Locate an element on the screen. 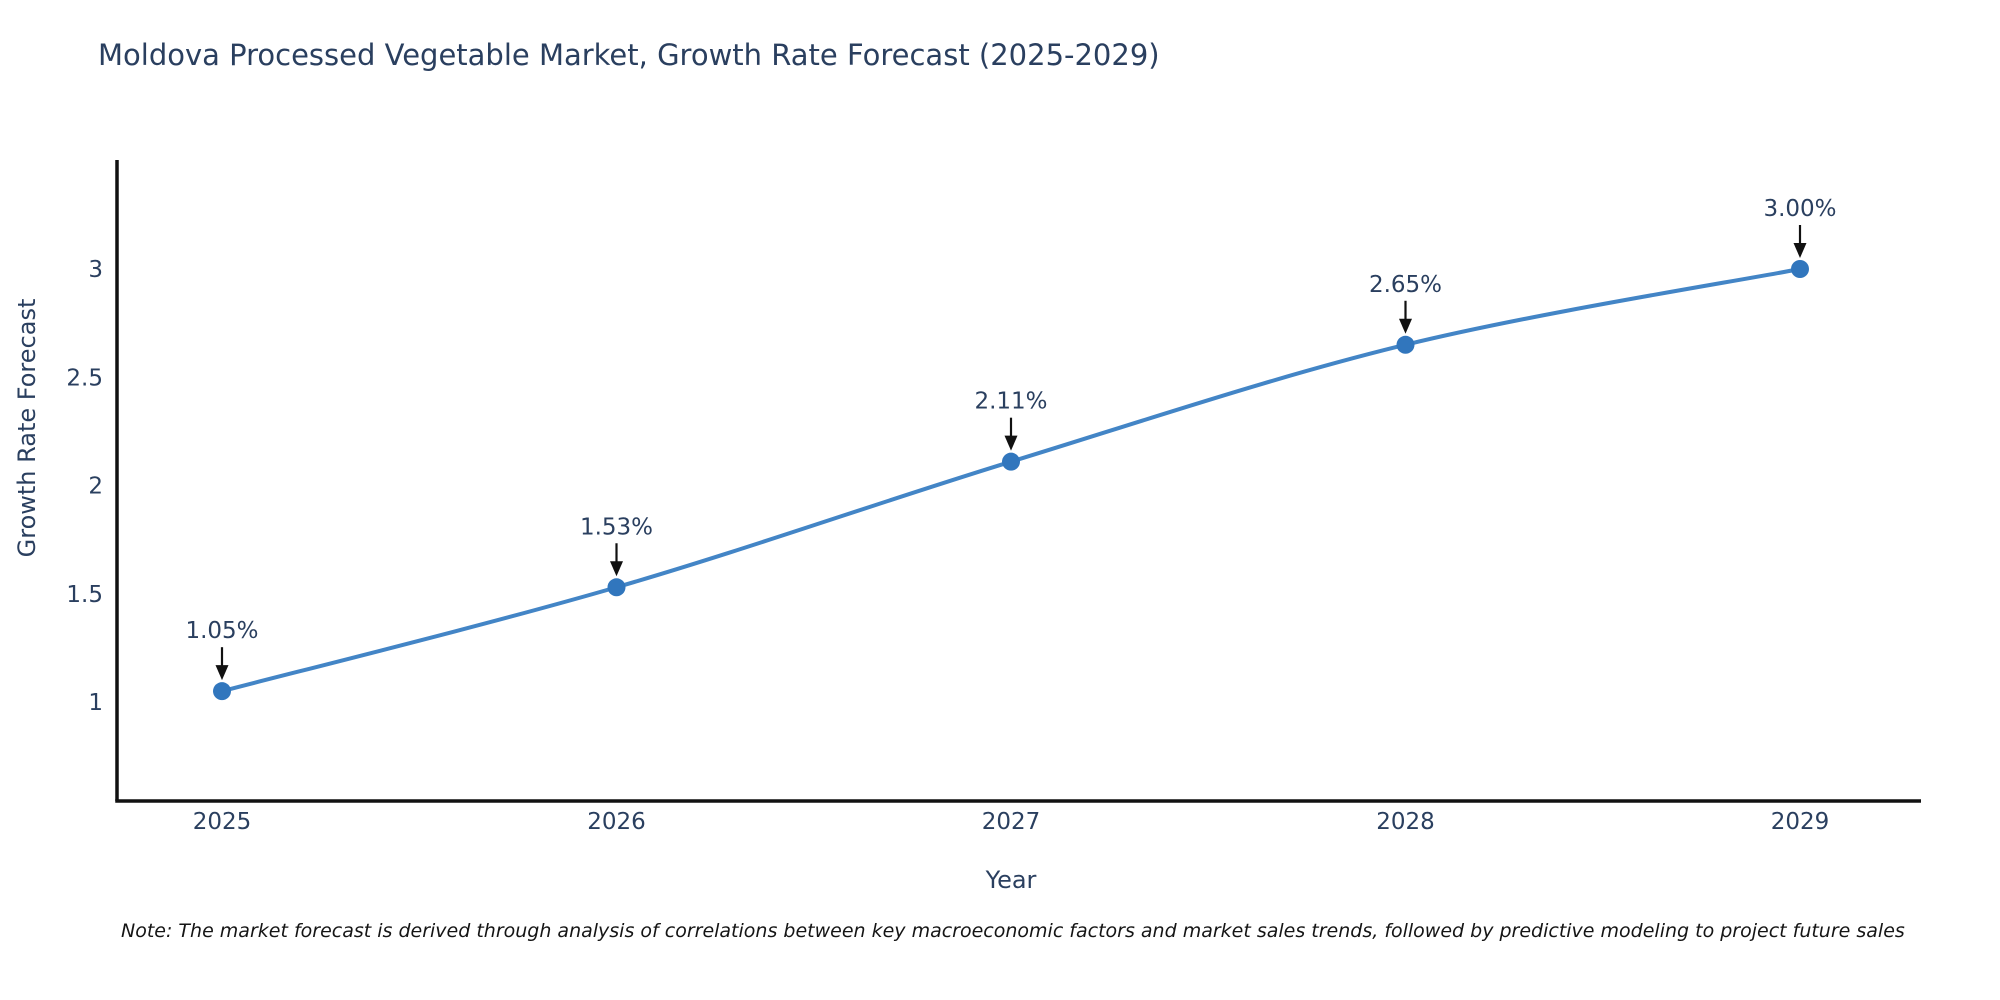  x-tick-label: 2029 is located at coordinates (1800, 822).